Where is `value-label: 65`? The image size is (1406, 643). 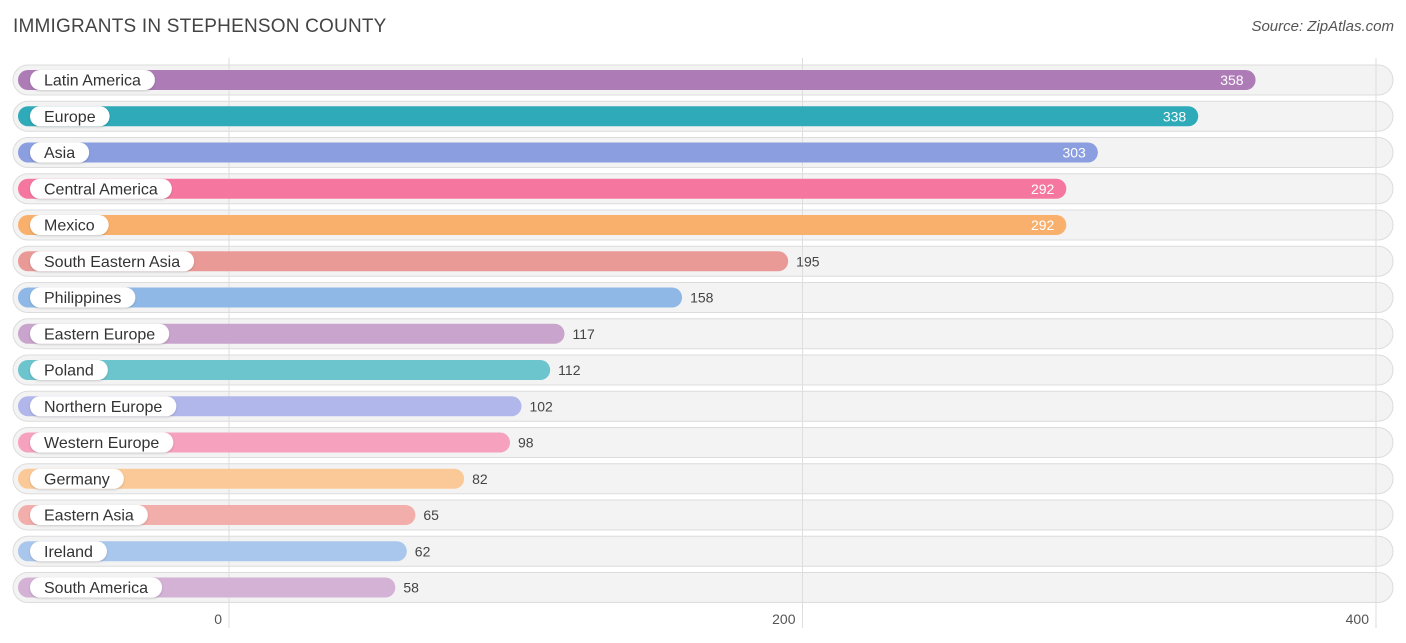
value-label: 65 is located at coordinates (431, 515).